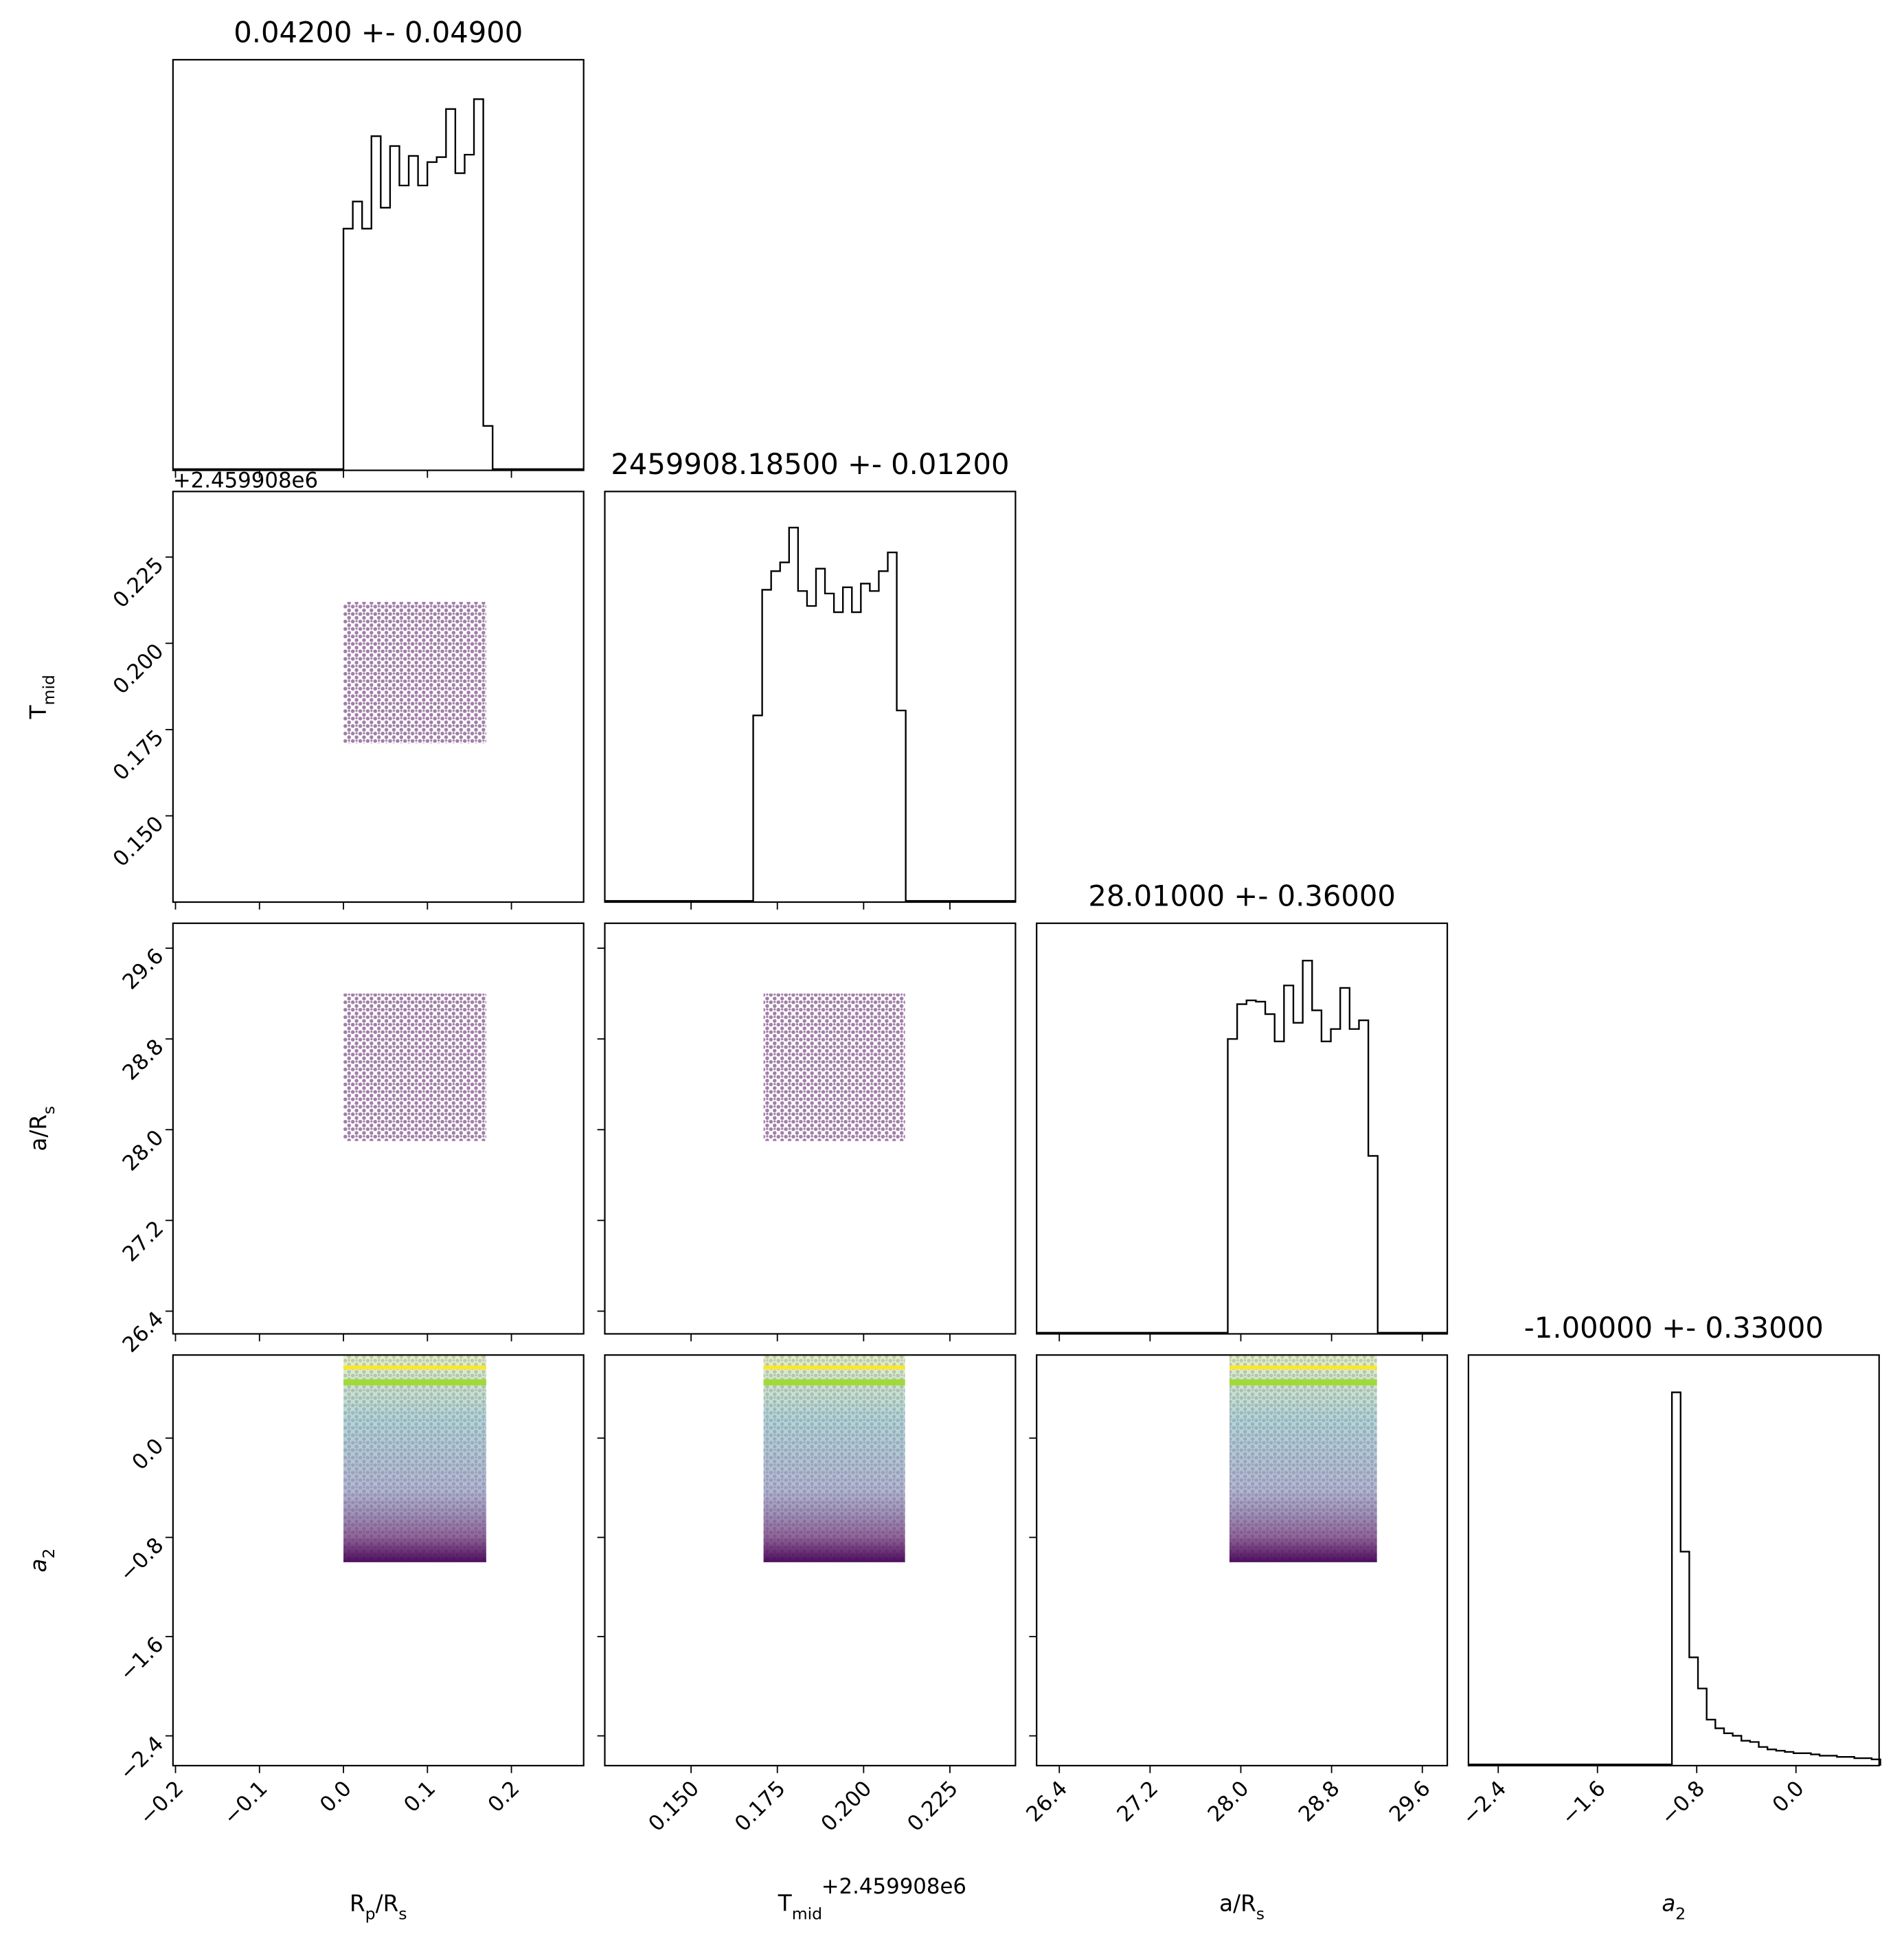  I want to click on x-tick-label: 0.2, so click(503, 1796).